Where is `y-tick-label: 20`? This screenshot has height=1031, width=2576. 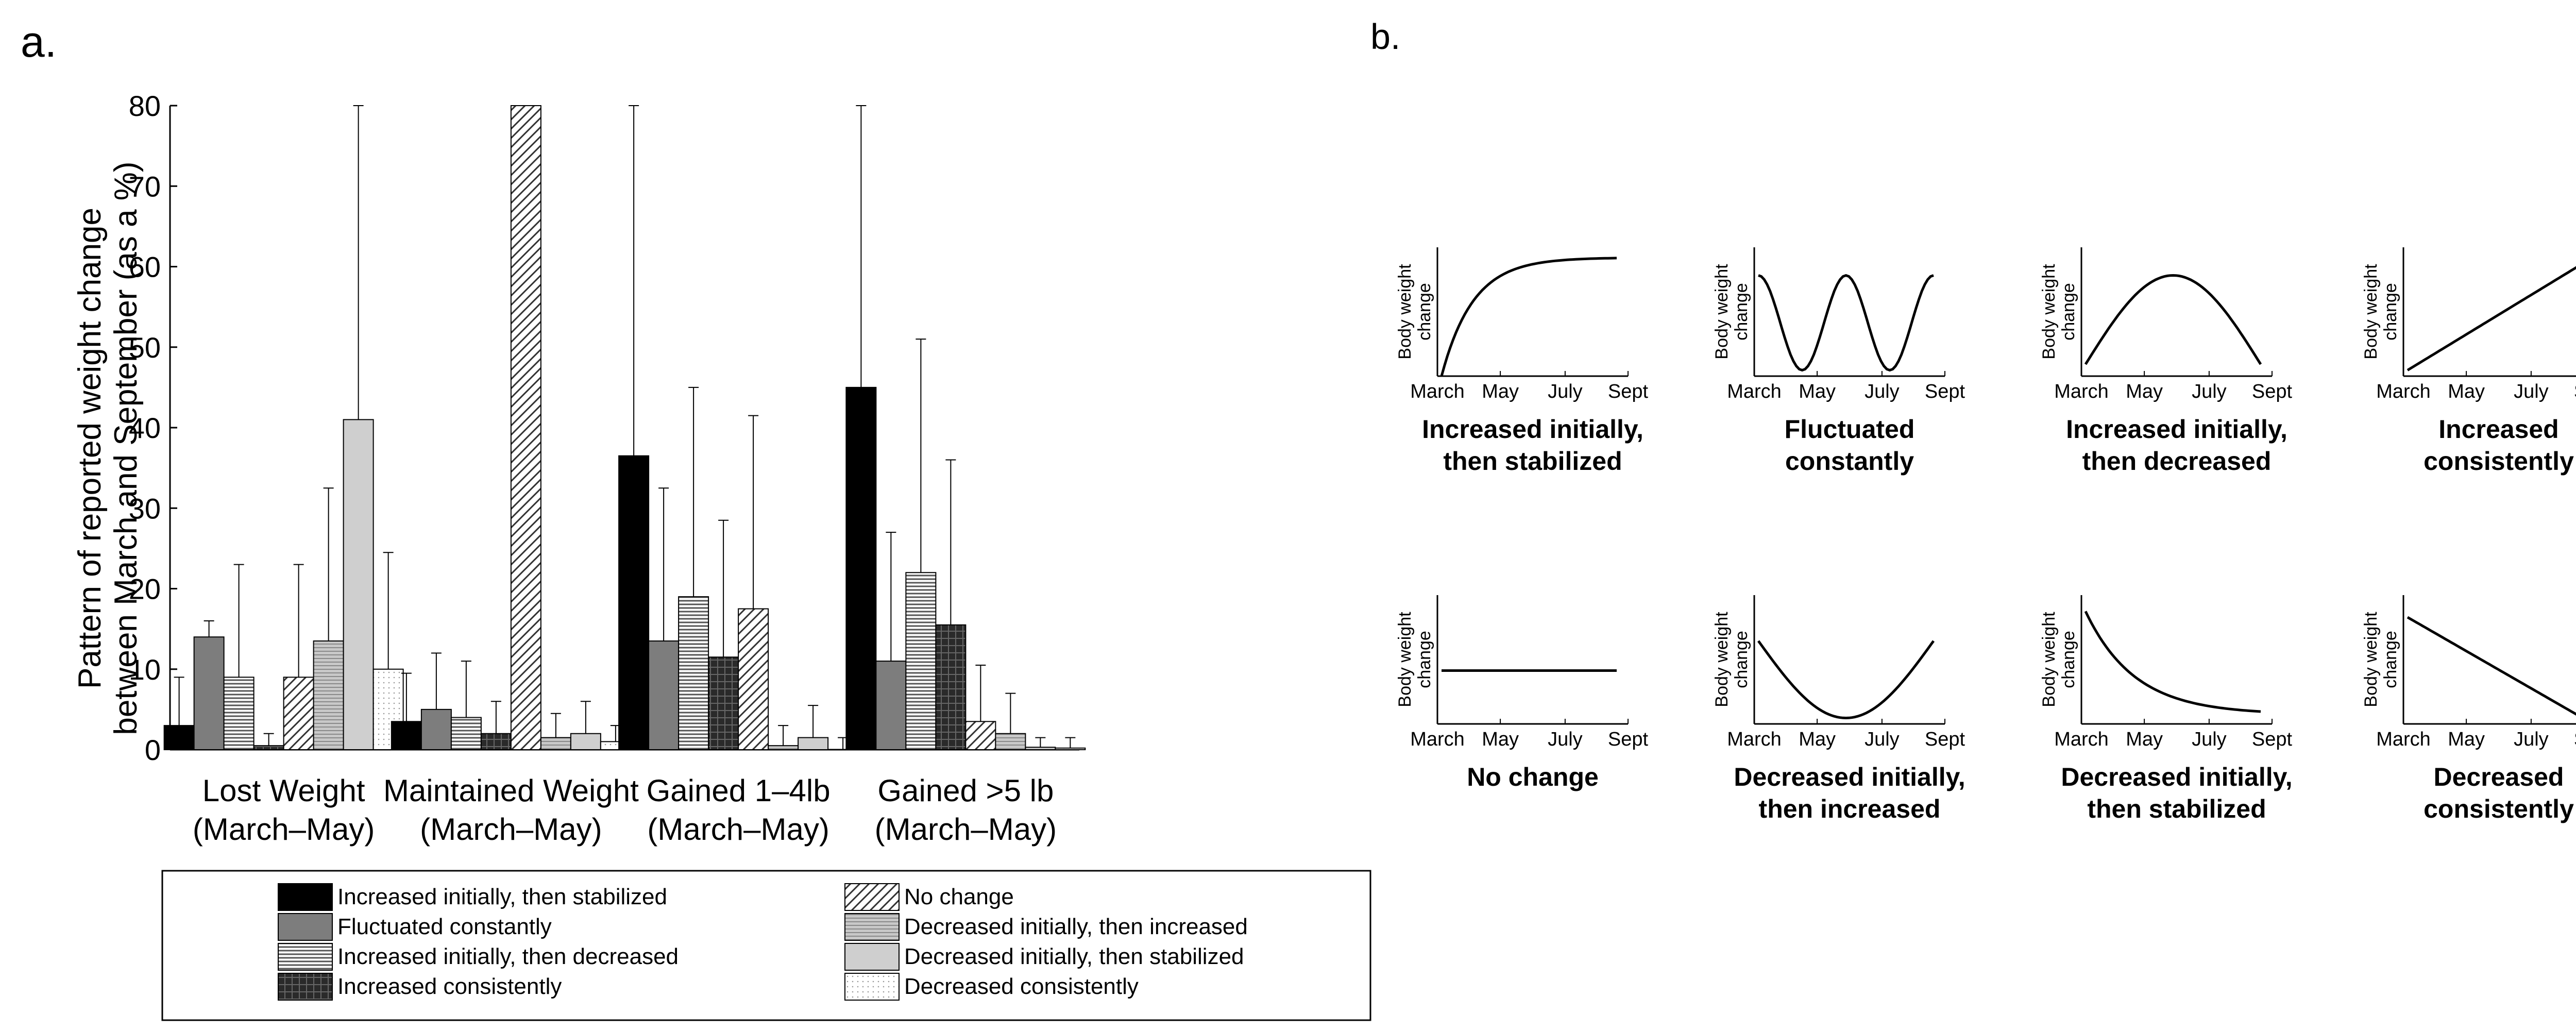 y-tick-label: 20 is located at coordinates (145, 589).